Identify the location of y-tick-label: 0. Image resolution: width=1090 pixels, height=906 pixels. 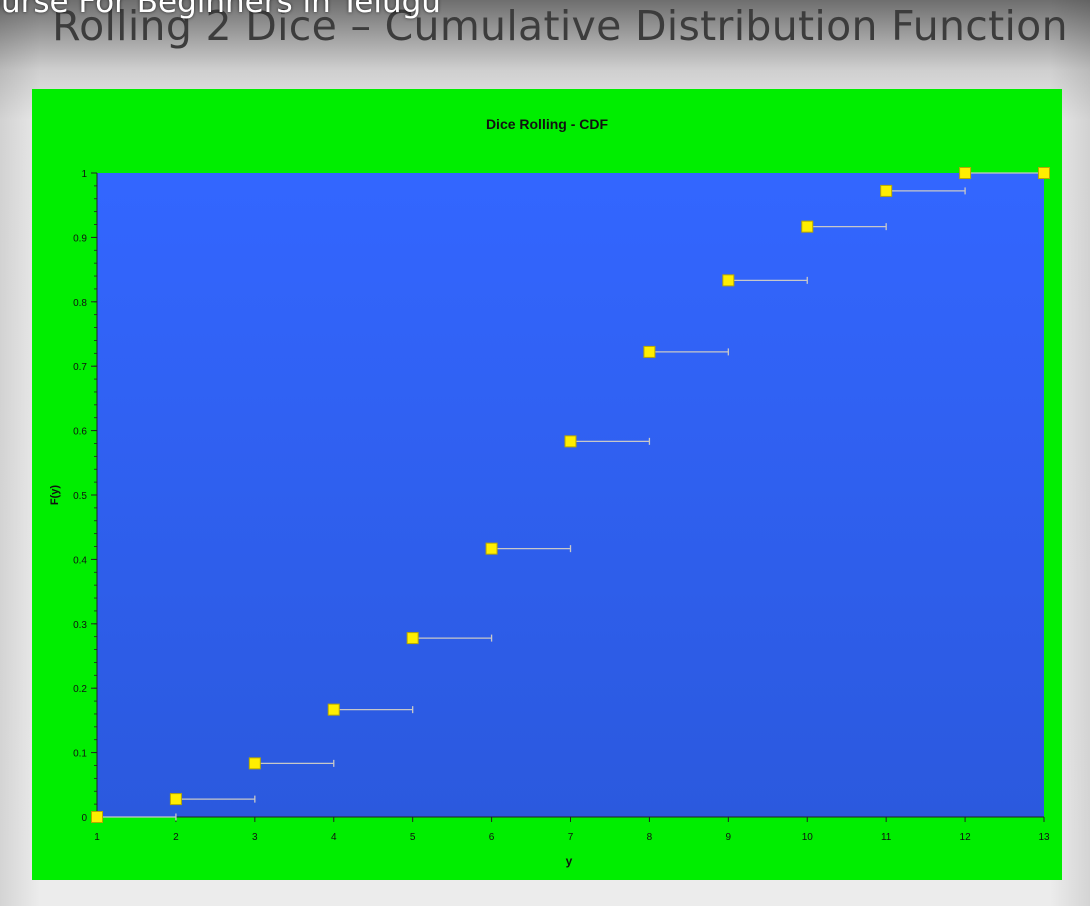
(84, 818).